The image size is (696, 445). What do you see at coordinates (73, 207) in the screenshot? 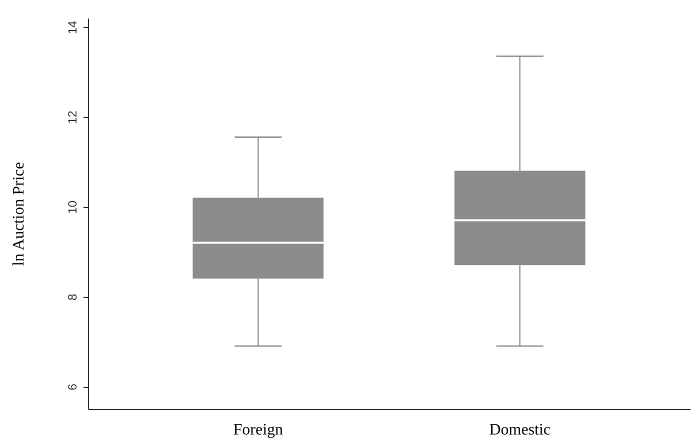
I see `y-tick-label: 10` at bounding box center [73, 207].